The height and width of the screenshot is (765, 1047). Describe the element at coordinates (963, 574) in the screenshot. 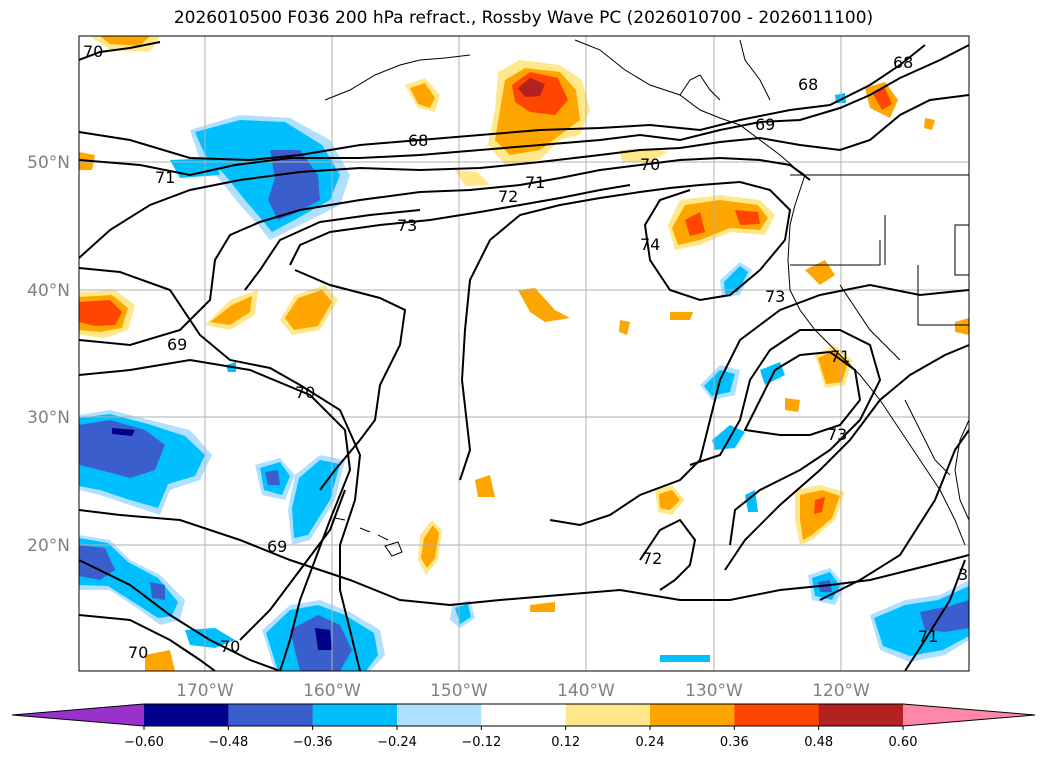

I see `contour-label: 3` at that location.